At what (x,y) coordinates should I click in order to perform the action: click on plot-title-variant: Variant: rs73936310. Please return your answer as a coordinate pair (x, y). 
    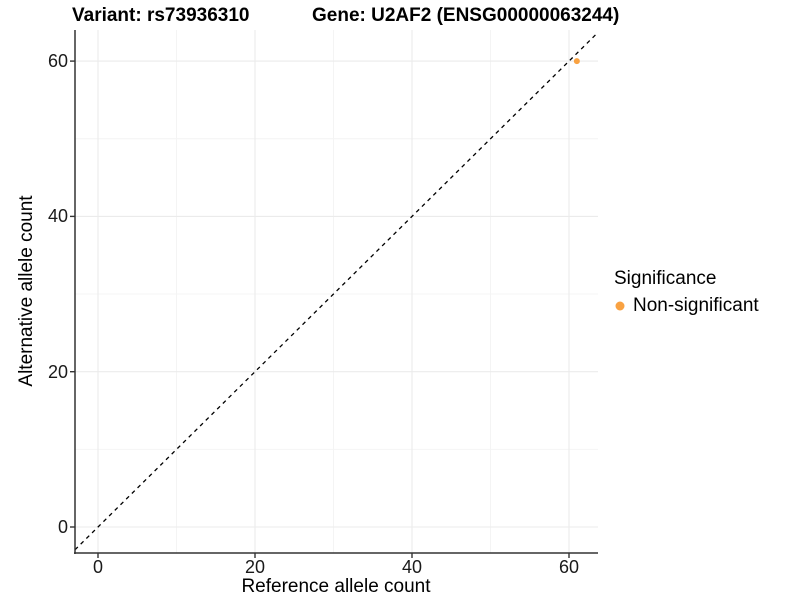
    Looking at the image, I should click on (161, 15).